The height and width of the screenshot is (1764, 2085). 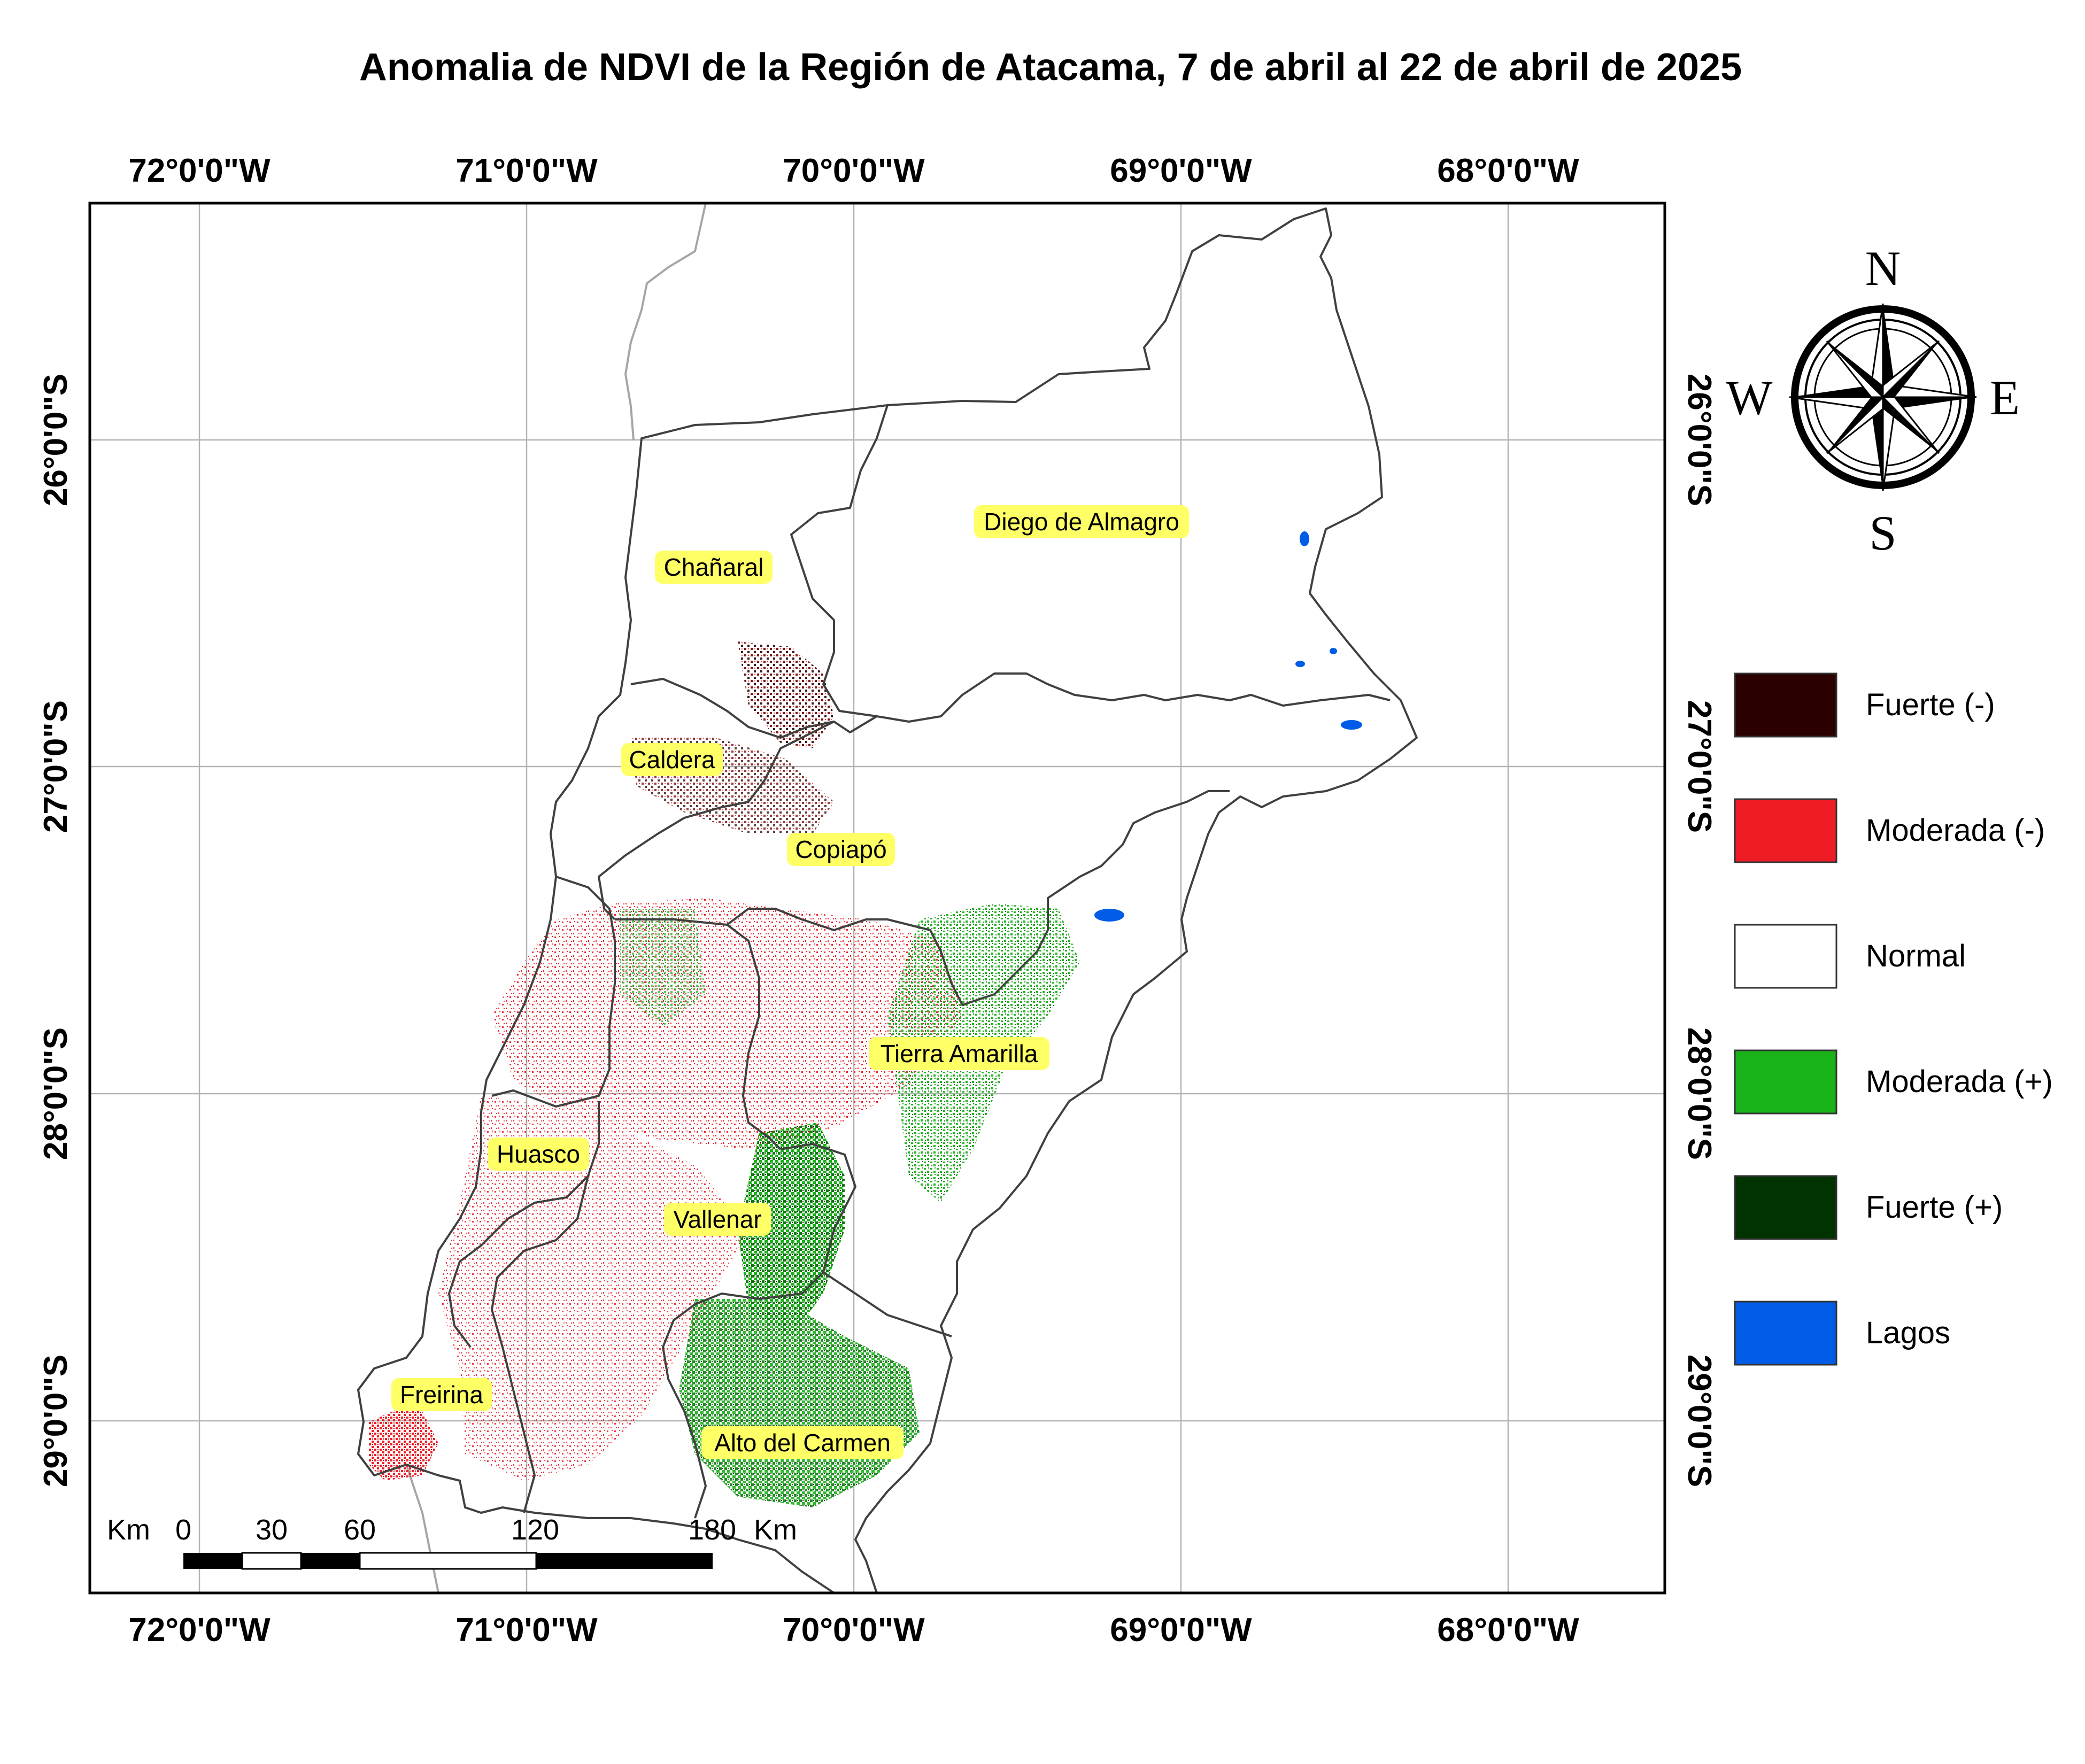 What do you see at coordinates (128, 1530) in the screenshot?
I see `scale-unit-left: Km` at bounding box center [128, 1530].